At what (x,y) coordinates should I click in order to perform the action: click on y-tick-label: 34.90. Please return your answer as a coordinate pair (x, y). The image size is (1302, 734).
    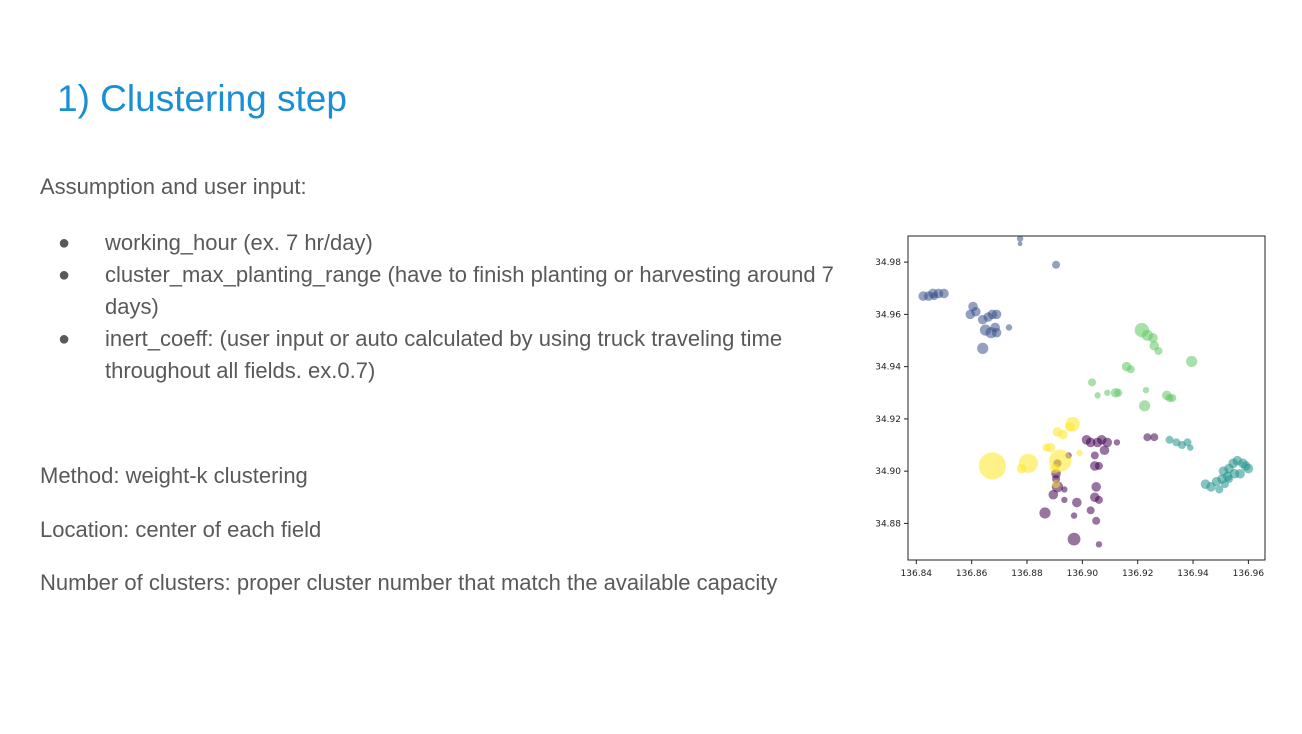
    Looking at the image, I should click on (888, 472).